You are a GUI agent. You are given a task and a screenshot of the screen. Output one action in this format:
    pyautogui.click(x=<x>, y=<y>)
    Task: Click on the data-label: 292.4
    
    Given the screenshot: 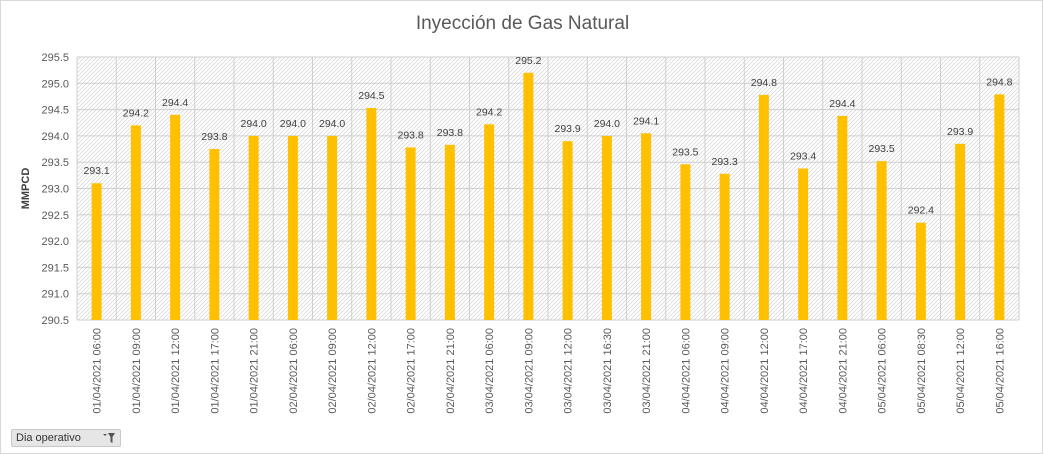 What is the action you would take?
    pyautogui.click(x=921, y=211)
    